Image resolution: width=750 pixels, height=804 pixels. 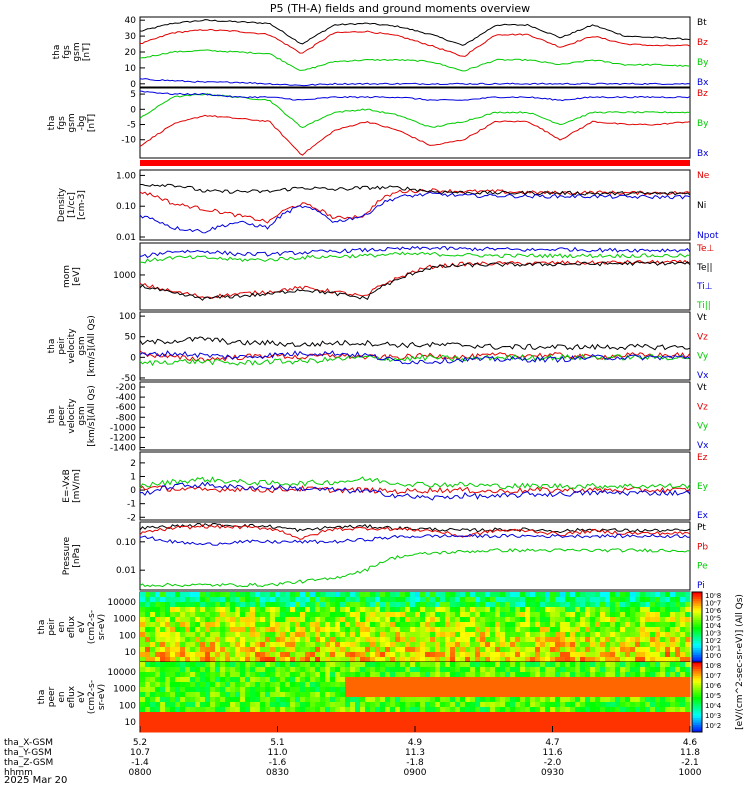 What do you see at coordinates (713, 686) in the screenshot?
I see `colorbar-tick: 10ⁿ6` at bounding box center [713, 686].